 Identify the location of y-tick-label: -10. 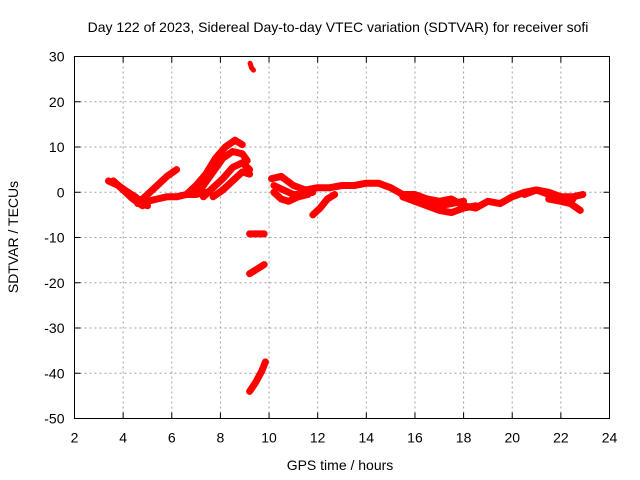
(54, 238).